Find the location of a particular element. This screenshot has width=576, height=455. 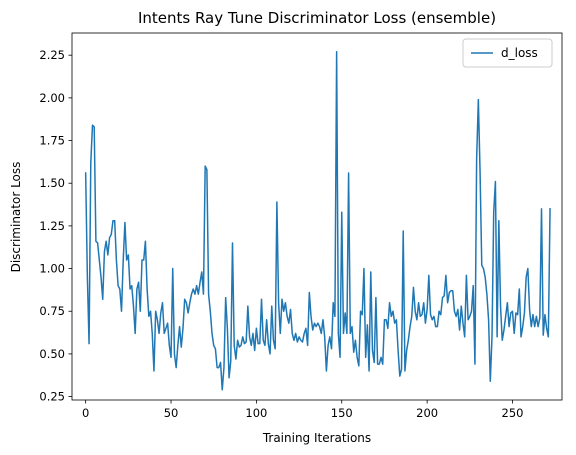

y-tick-label: 1.50 is located at coordinates (52, 183).